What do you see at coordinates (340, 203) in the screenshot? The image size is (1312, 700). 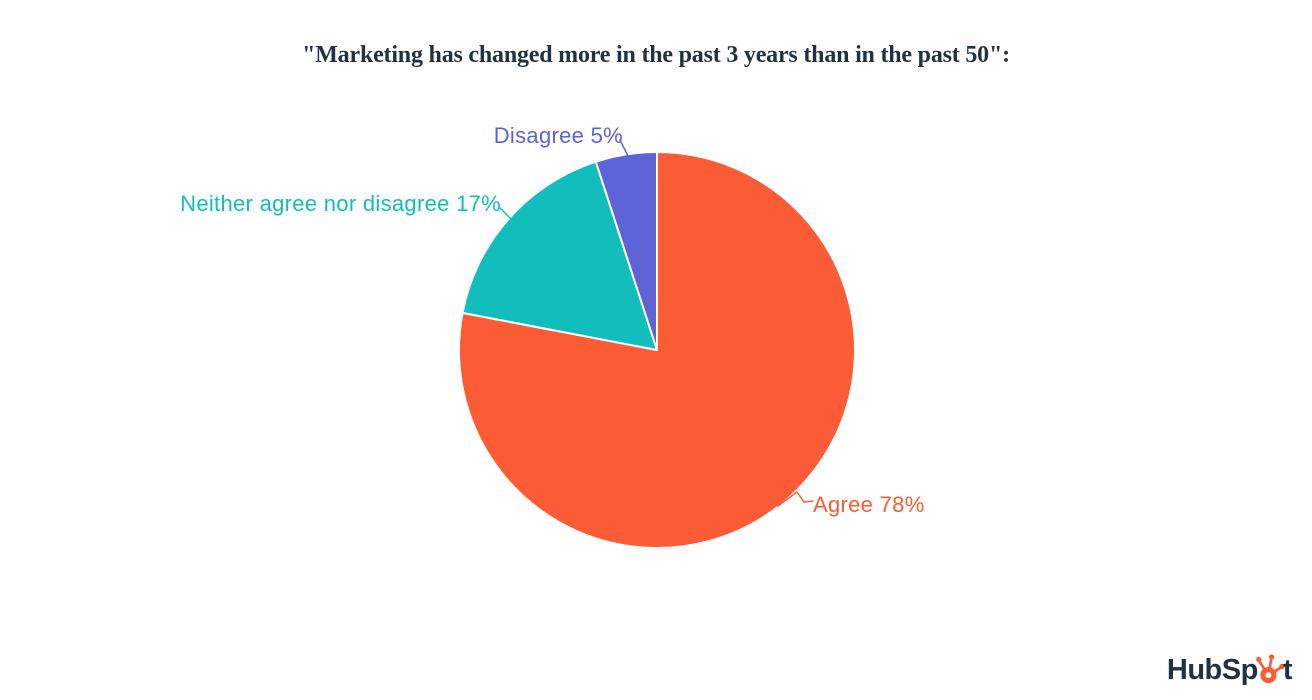 I see `slice-label-neither-agree-nor-disagree: Neither agree nor disagree 17%` at bounding box center [340, 203].